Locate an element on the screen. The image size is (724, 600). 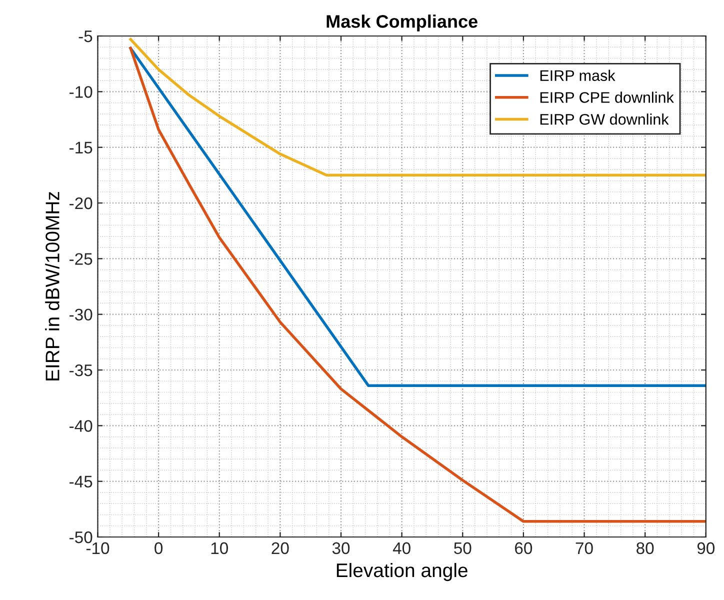
y-tick-label: -10 is located at coordinates (81, 92).